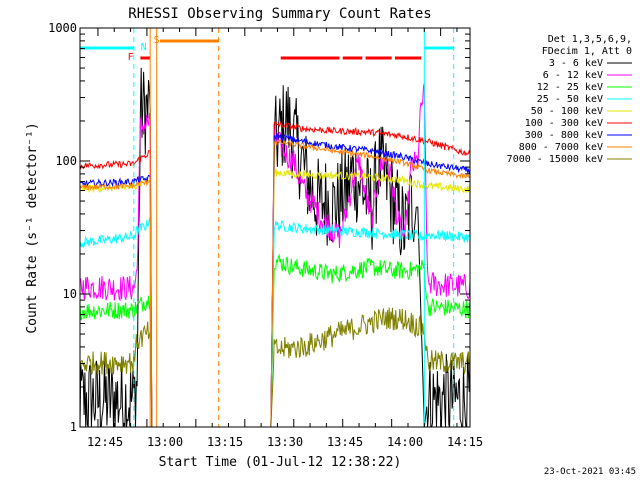  I want to click on x-tick-label: 13:15, so click(225, 442).